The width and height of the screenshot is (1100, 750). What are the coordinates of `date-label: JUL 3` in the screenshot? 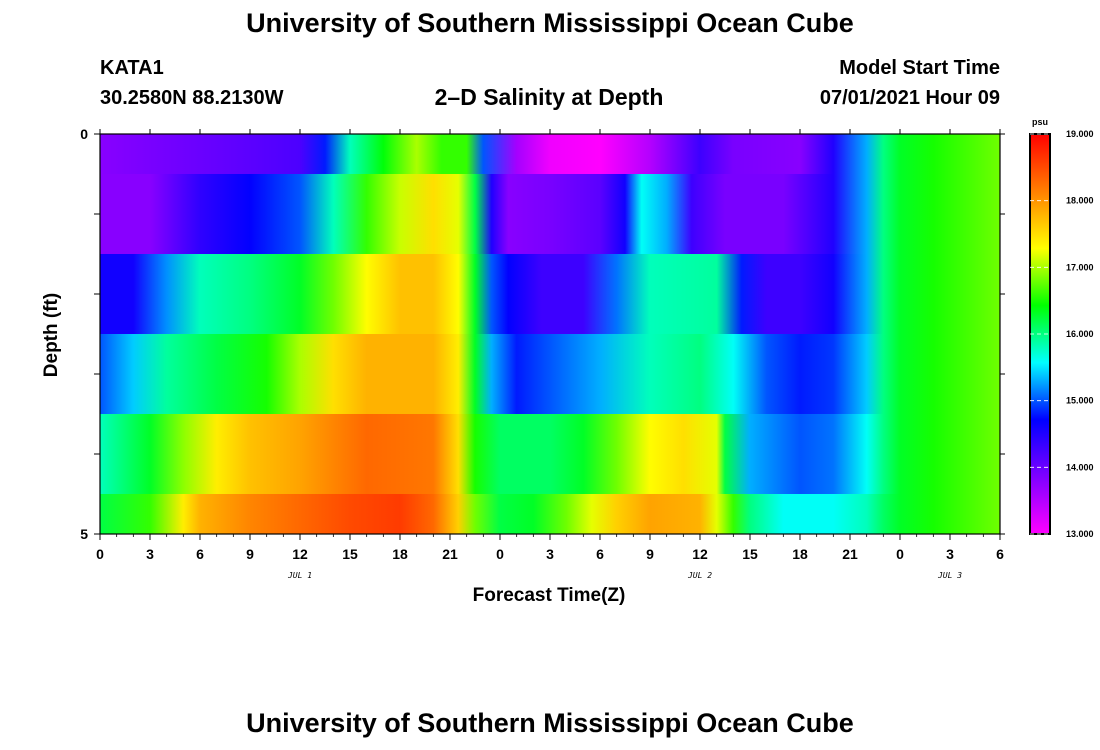 It's located at (949, 575).